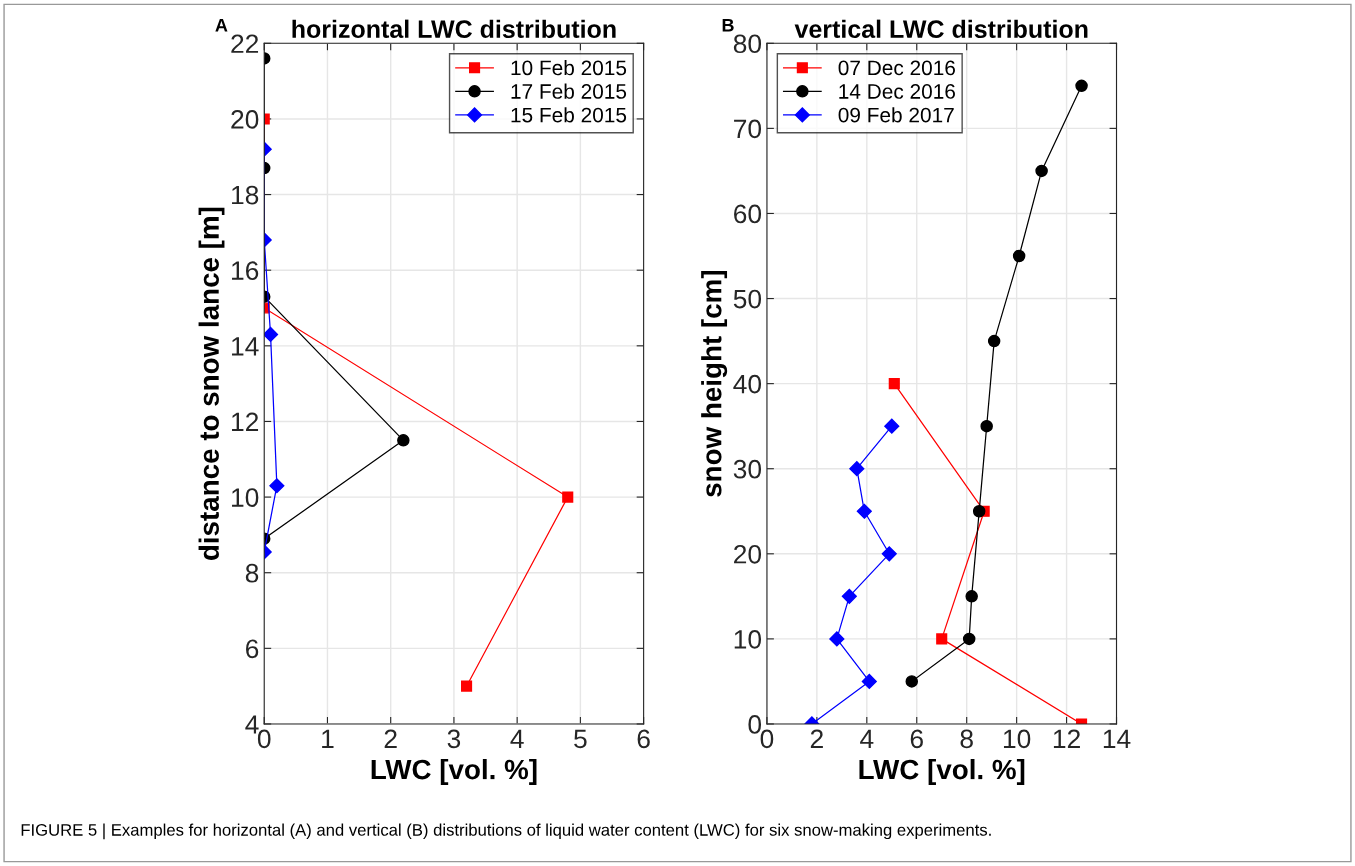 Image resolution: width=1355 pixels, height=866 pixels. Describe the element at coordinates (245, 43) in the screenshot. I see `y-tick-label: 22` at that location.